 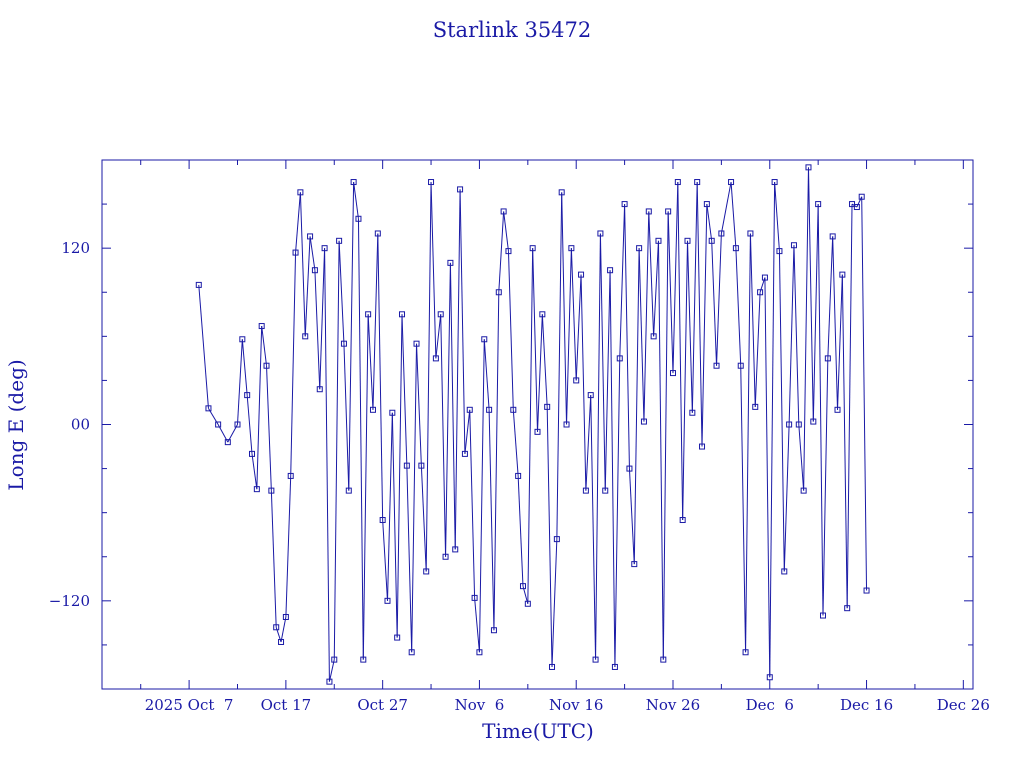 I want to click on y-tick-labels: 120 00 −120, so click(x=69, y=424).